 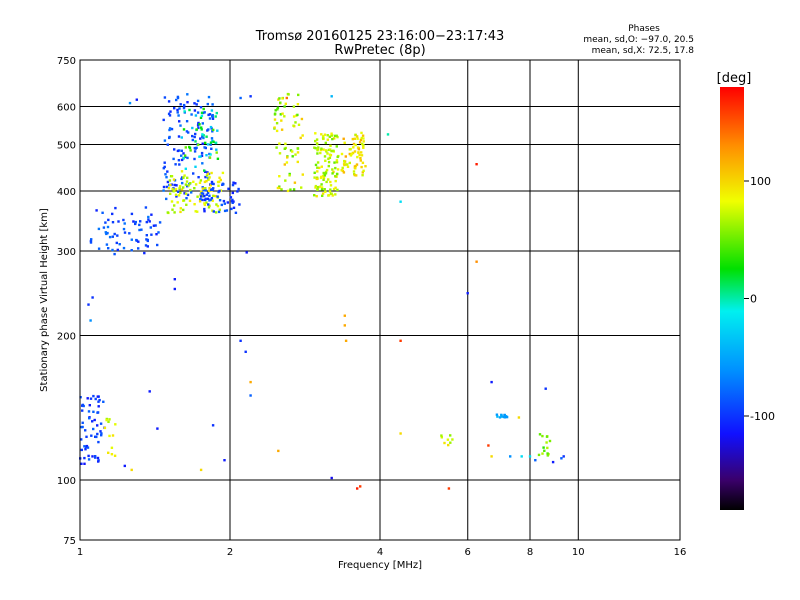 I want to click on y-tick-label: 200, so click(x=66, y=337).